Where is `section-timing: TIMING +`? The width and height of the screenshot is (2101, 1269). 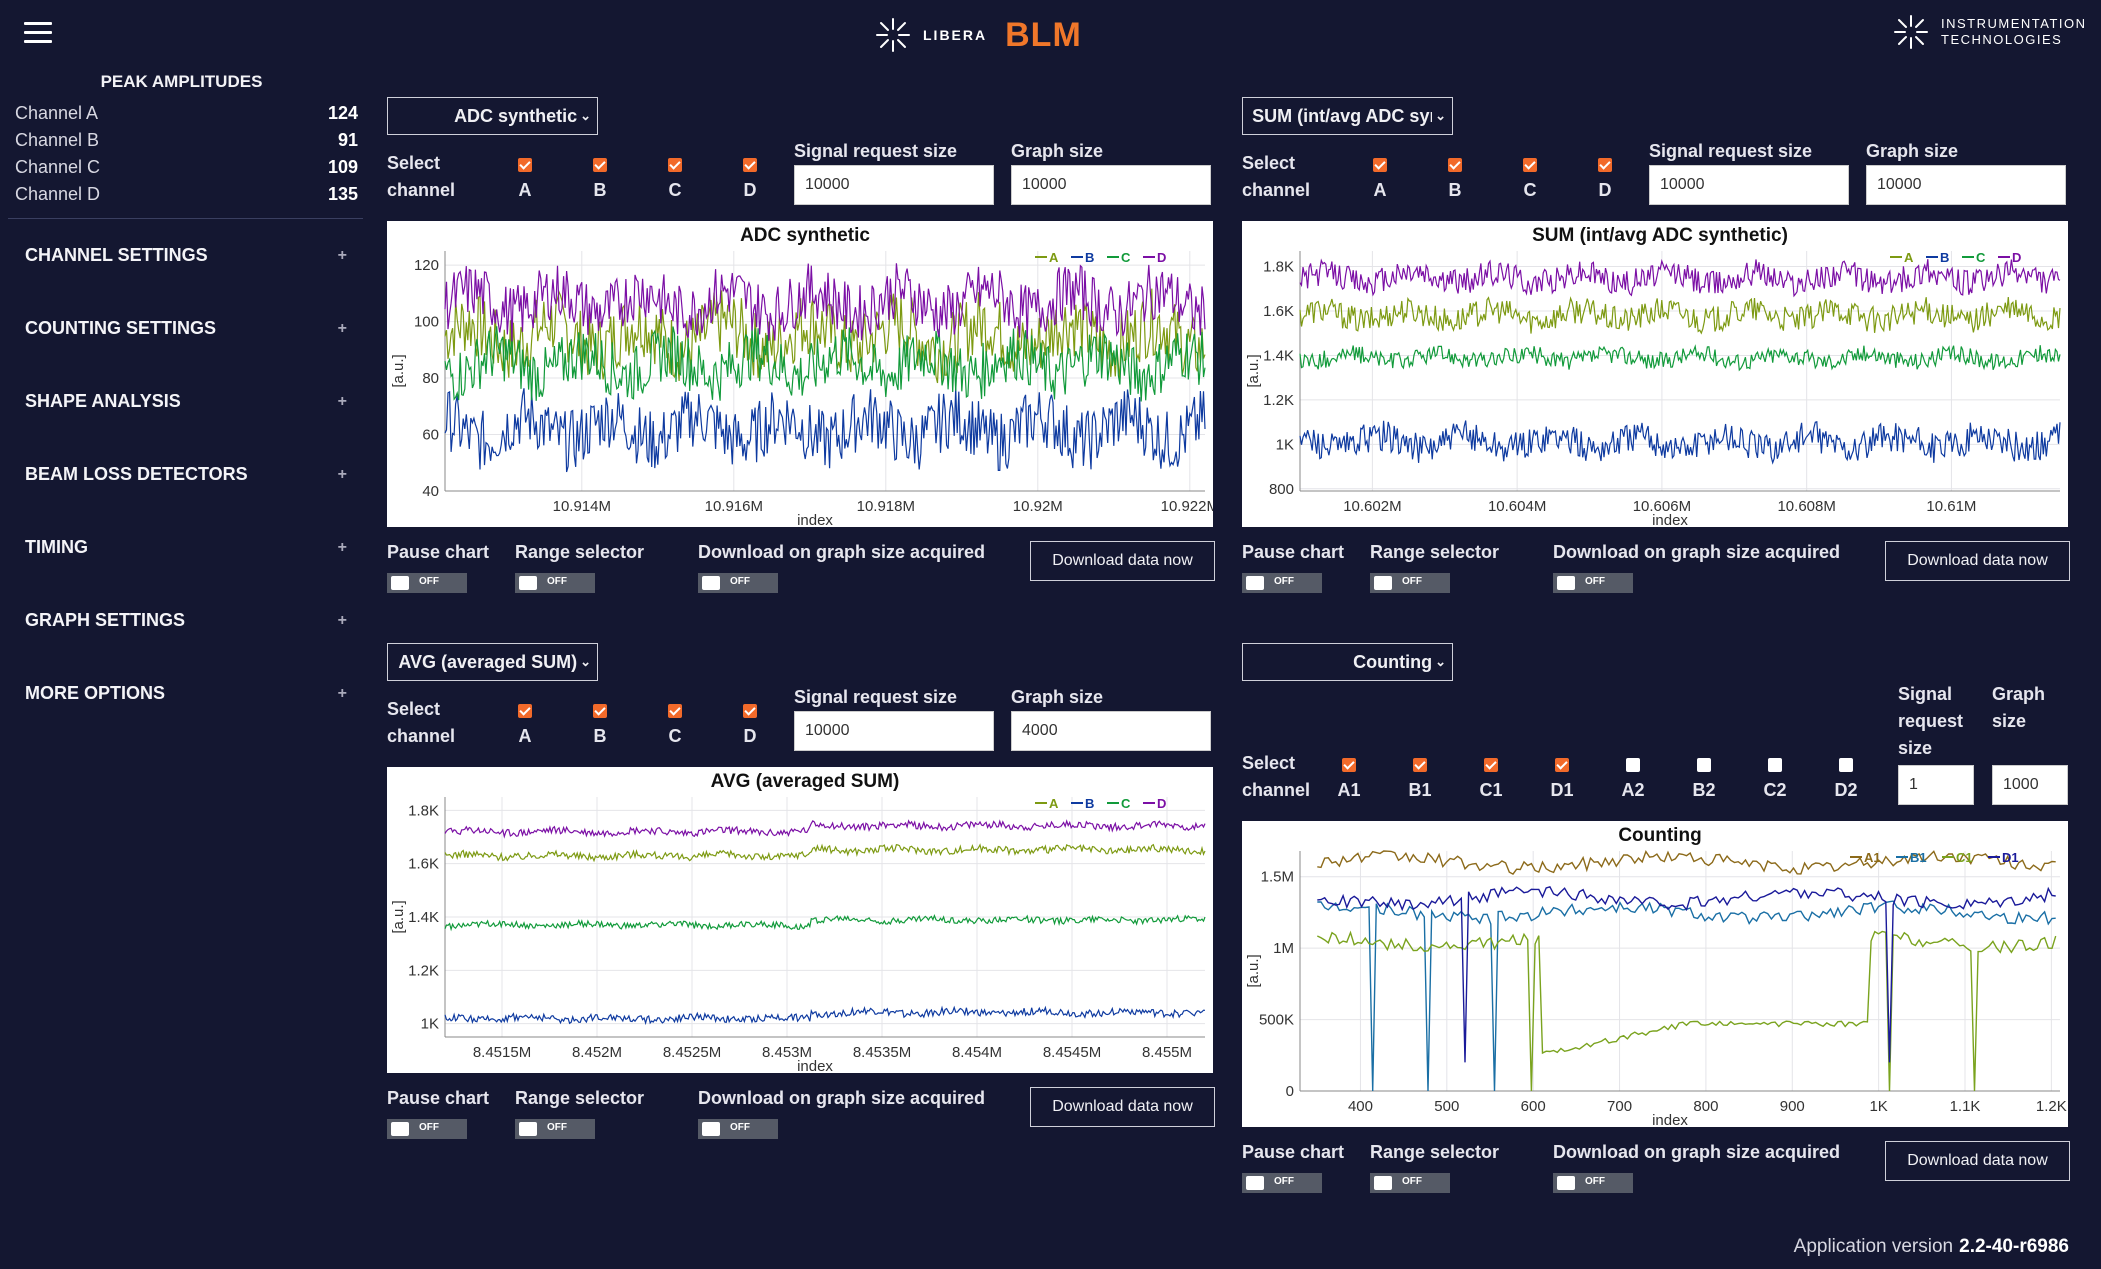
section-timing: TIMING + is located at coordinates (185, 547).